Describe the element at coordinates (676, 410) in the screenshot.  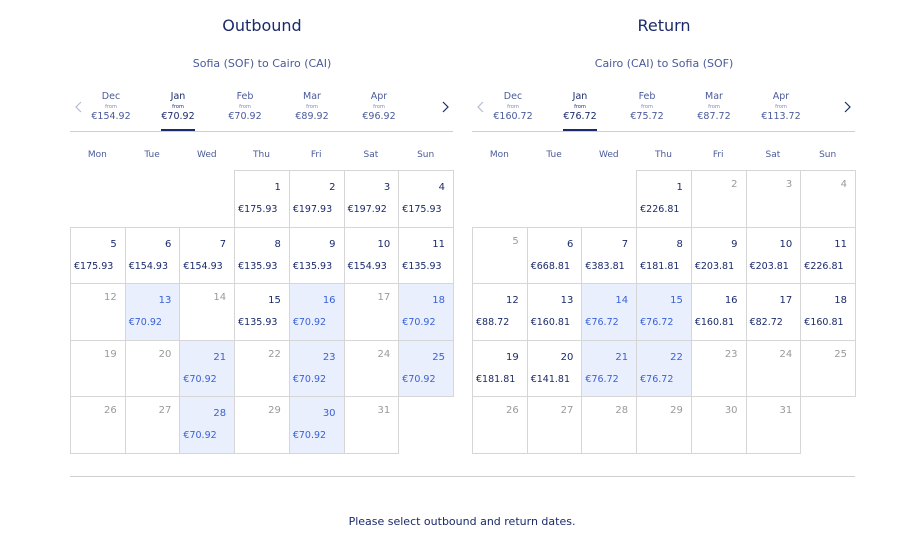
I see `day-number: 29` at that location.